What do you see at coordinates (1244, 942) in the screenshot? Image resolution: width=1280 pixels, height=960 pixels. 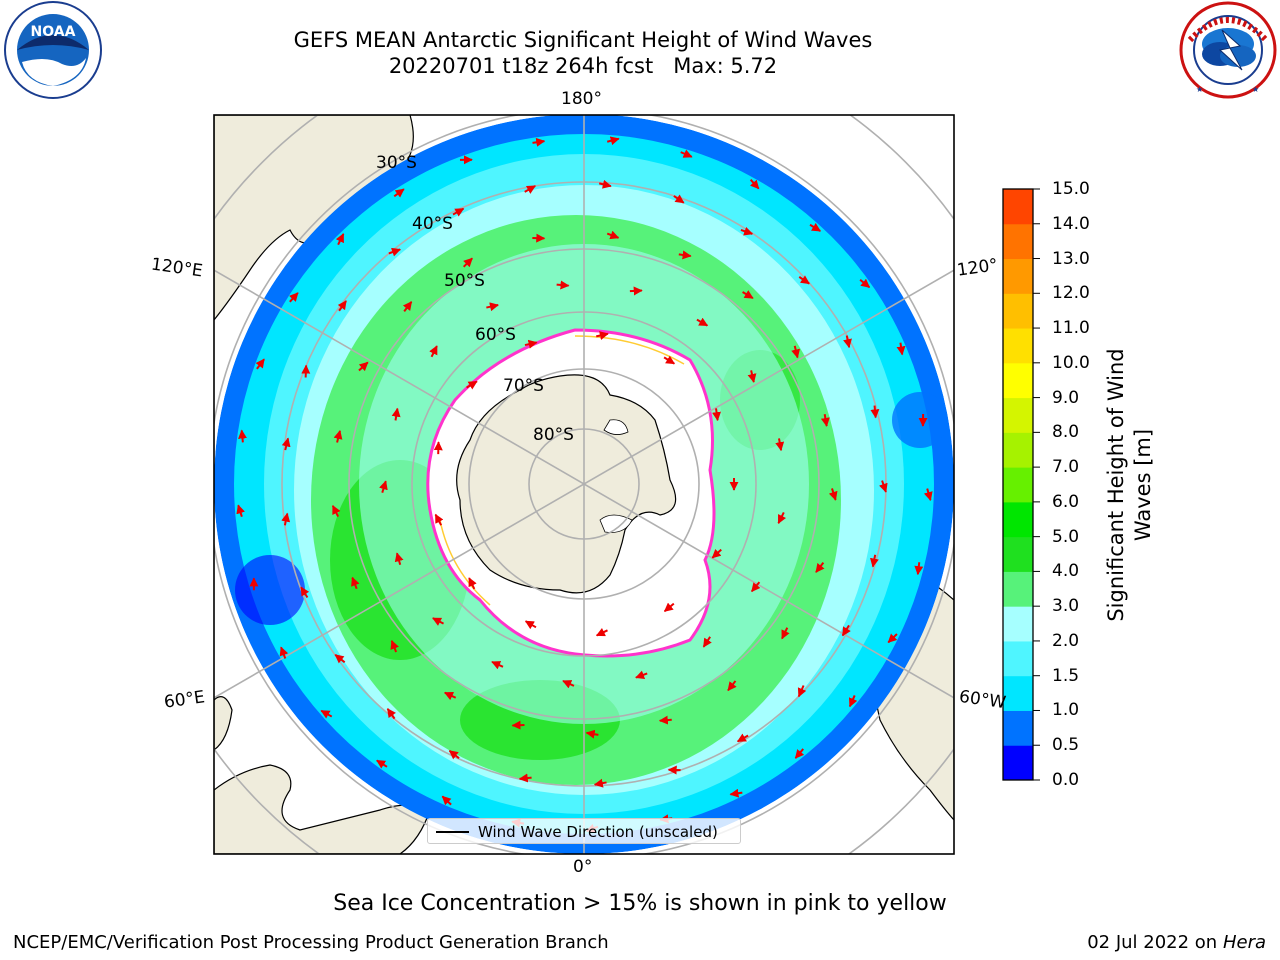 I see `footer-host: Hera` at bounding box center [1244, 942].